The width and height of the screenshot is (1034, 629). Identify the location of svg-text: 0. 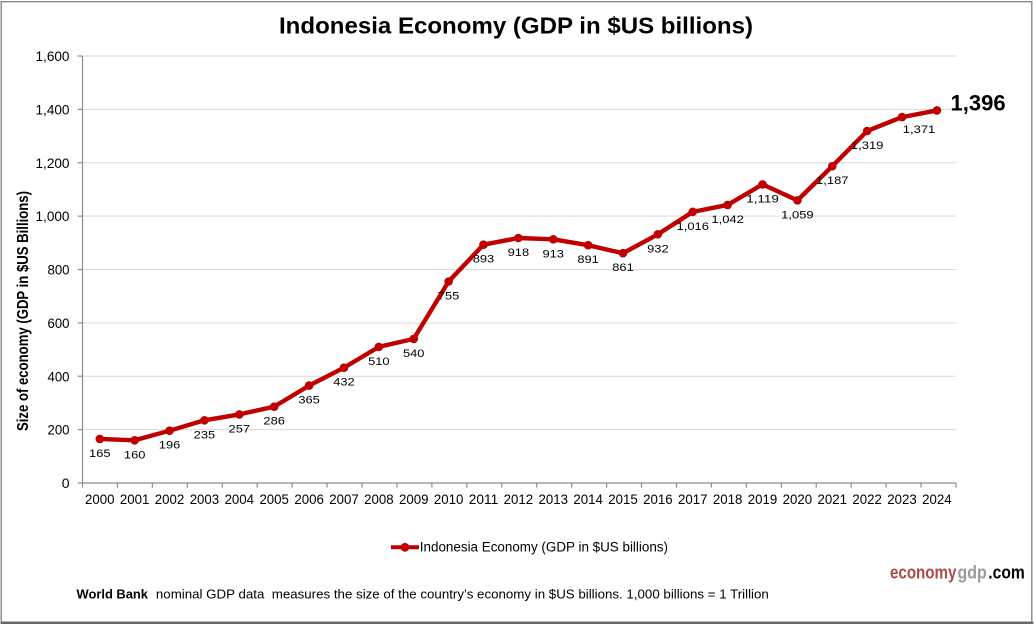
(66, 483).